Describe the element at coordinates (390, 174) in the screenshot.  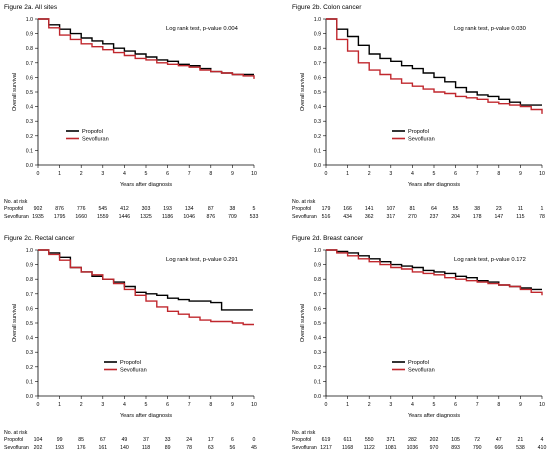
I see `x-tick-label: 3` at that location.